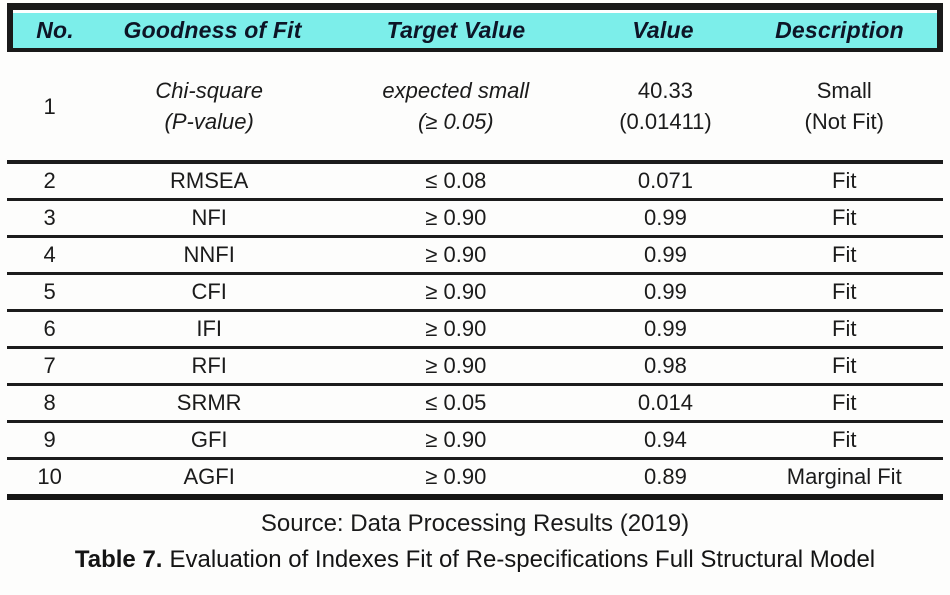 Image resolution: width=950 pixels, height=595 pixels. I want to click on cell-no: 9, so click(49, 439).